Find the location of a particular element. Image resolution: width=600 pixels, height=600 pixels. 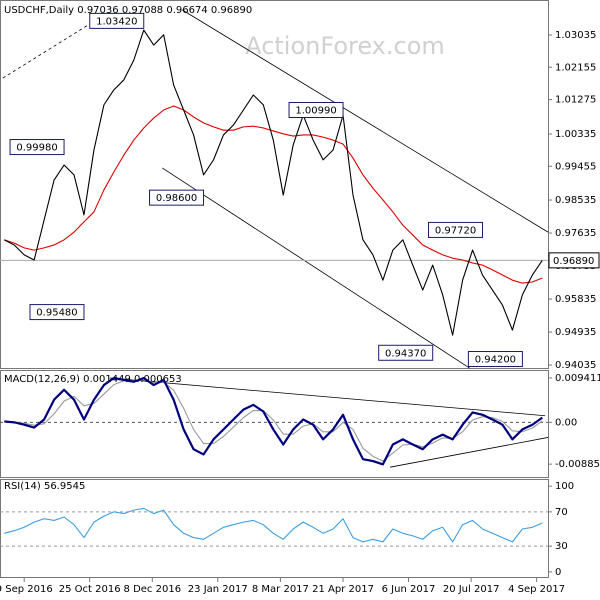

y-tick-label: 0.009411 is located at coordinates (577, 378).